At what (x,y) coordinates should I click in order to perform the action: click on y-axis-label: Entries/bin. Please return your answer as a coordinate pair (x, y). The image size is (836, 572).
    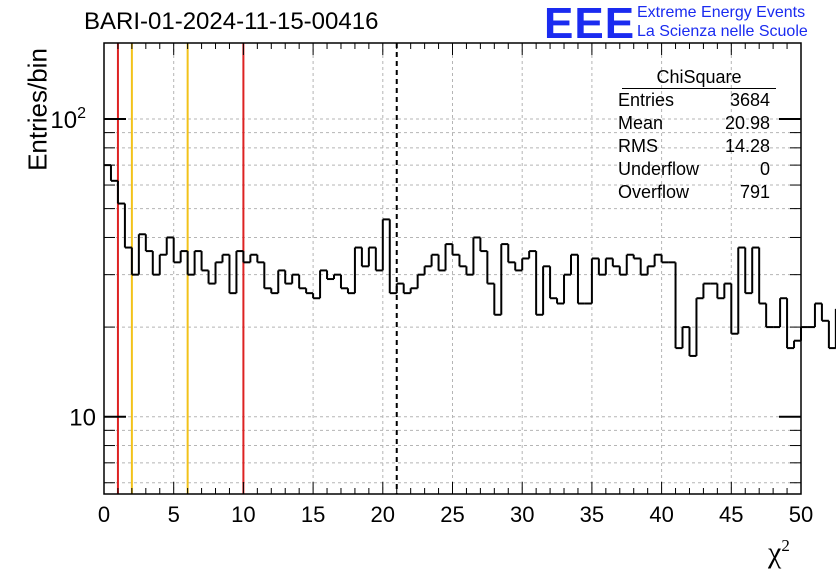
    Looking at the image, I should click on (37, 109).